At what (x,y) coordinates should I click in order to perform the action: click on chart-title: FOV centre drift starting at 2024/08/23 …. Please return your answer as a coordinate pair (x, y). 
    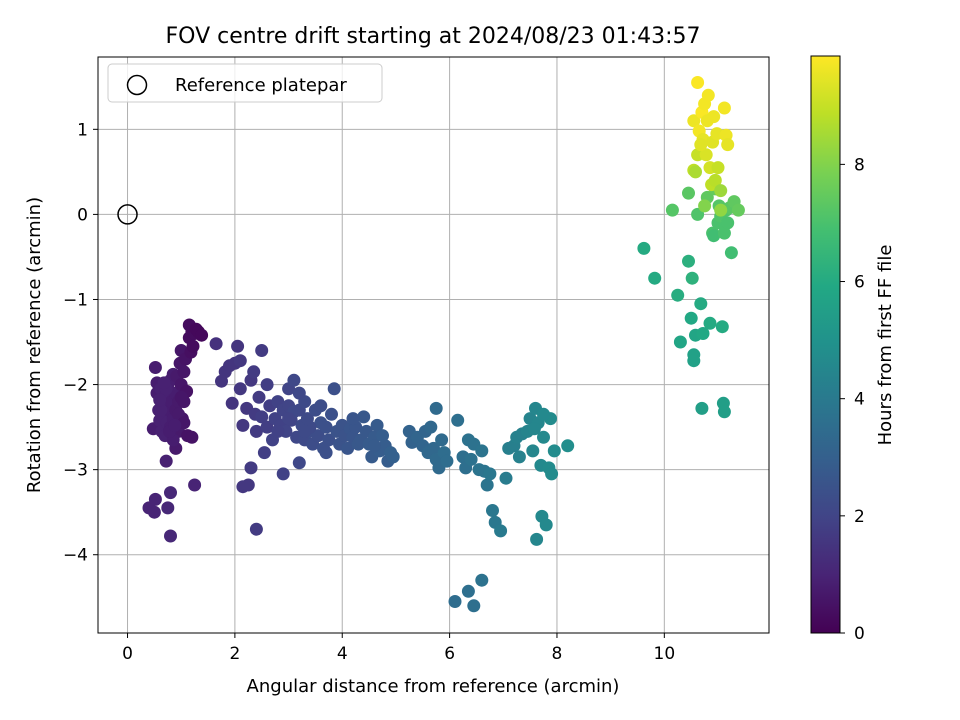
    Looking at the image, I should click on (433, 36).